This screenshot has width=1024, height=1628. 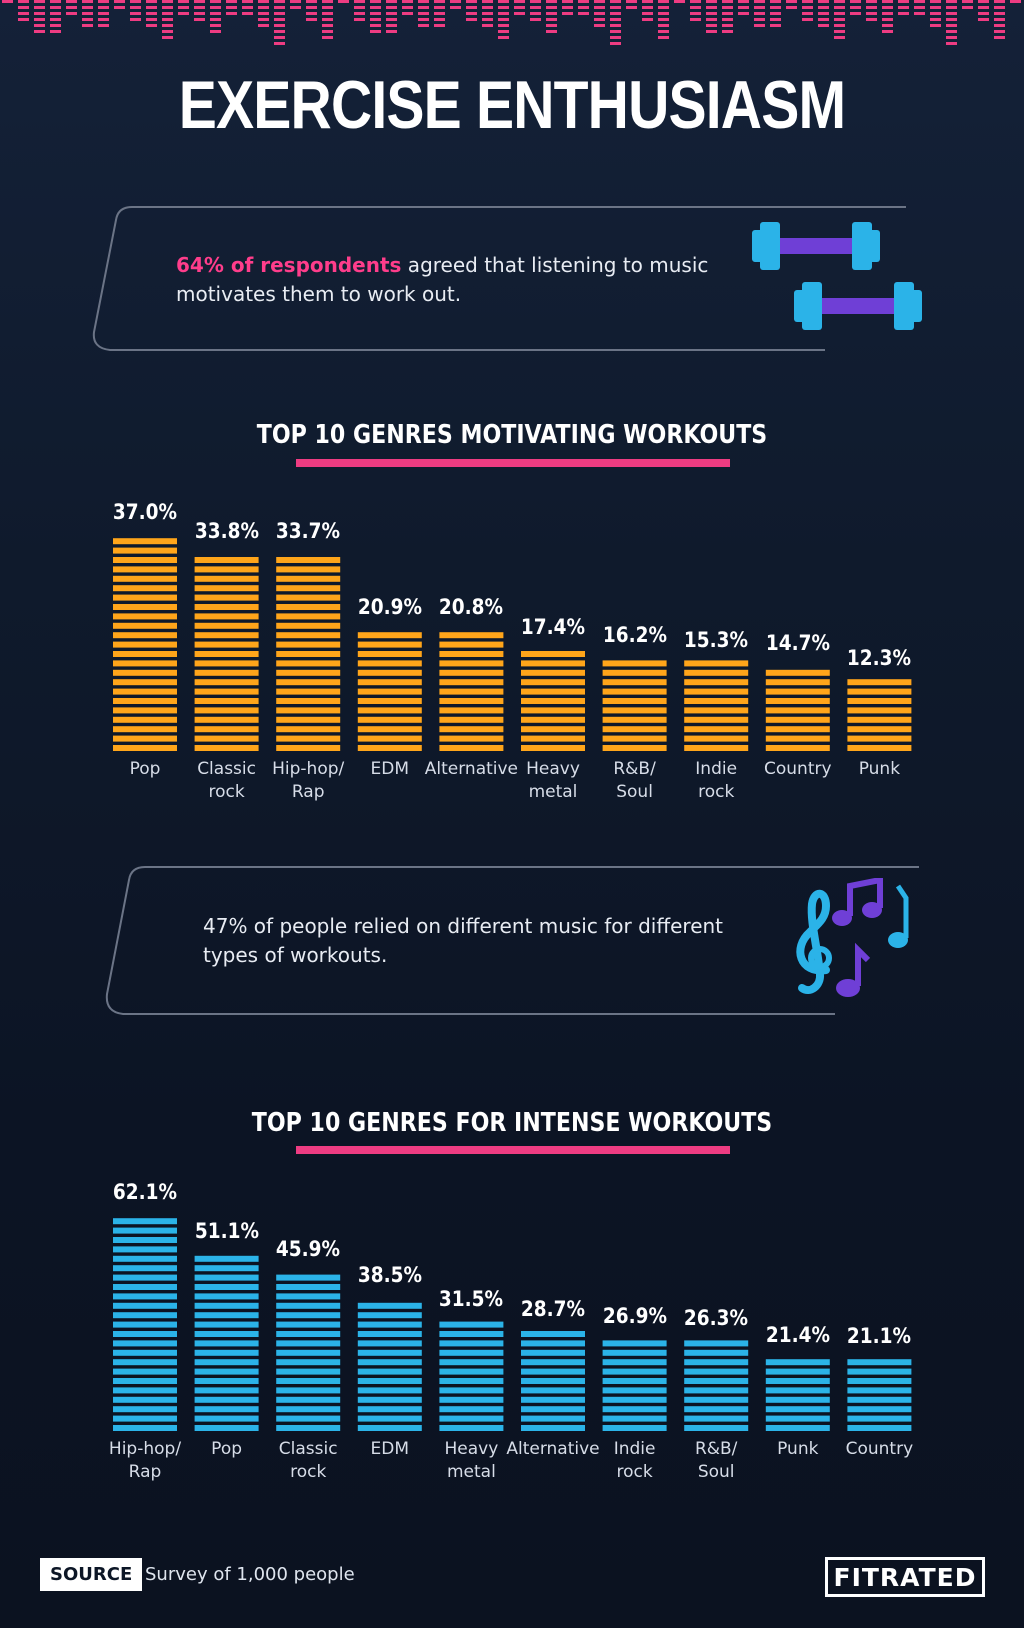 What do you see at coordinates (797, 1334) in the screenshot?
I see `bar-value-label: 21.4%` at bounding box center [797, 1334].